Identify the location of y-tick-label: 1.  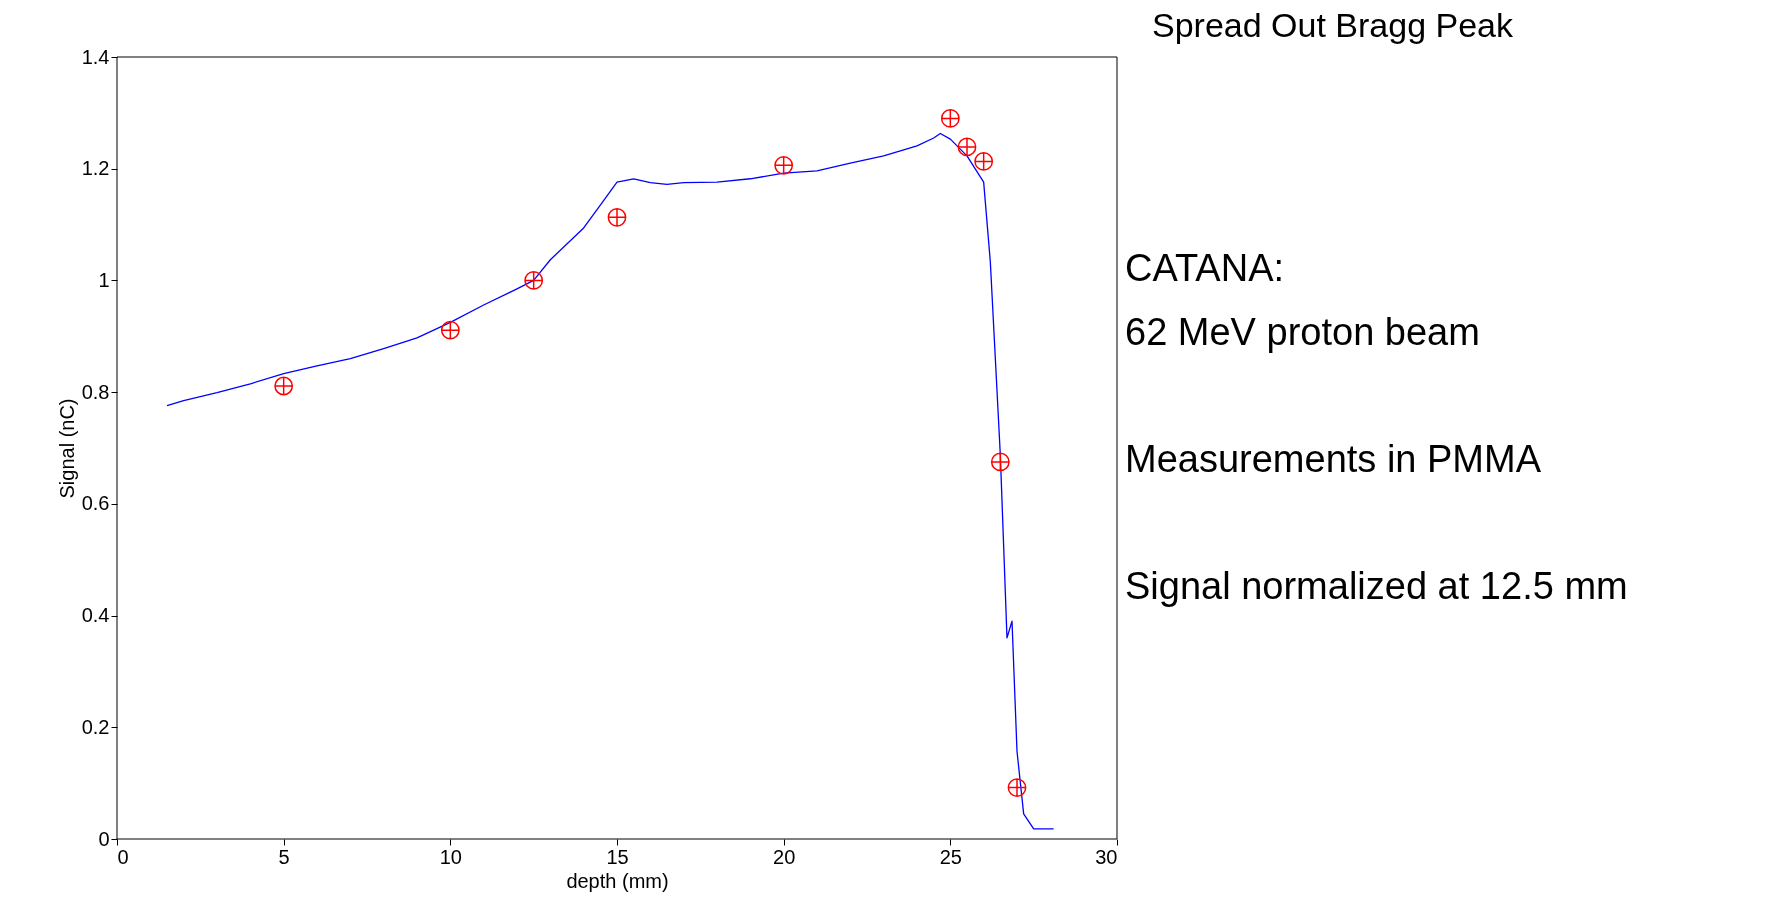
(104, 279).